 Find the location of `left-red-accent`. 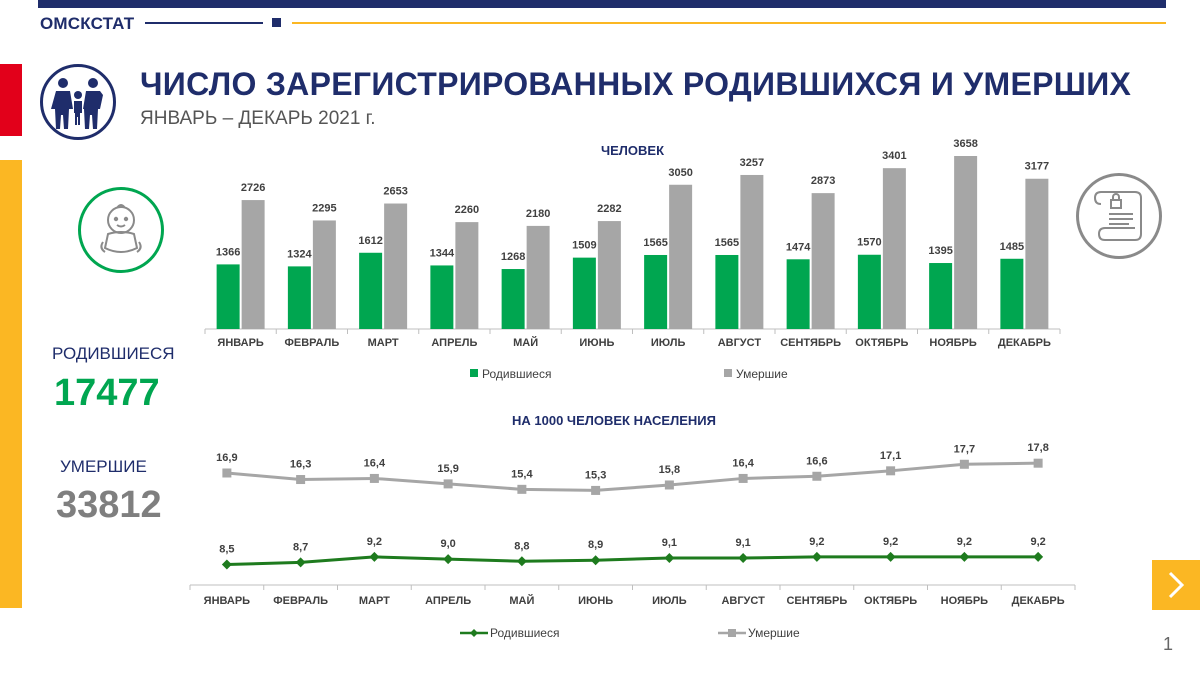

left-red-accent is located at coordinates (11, 100).